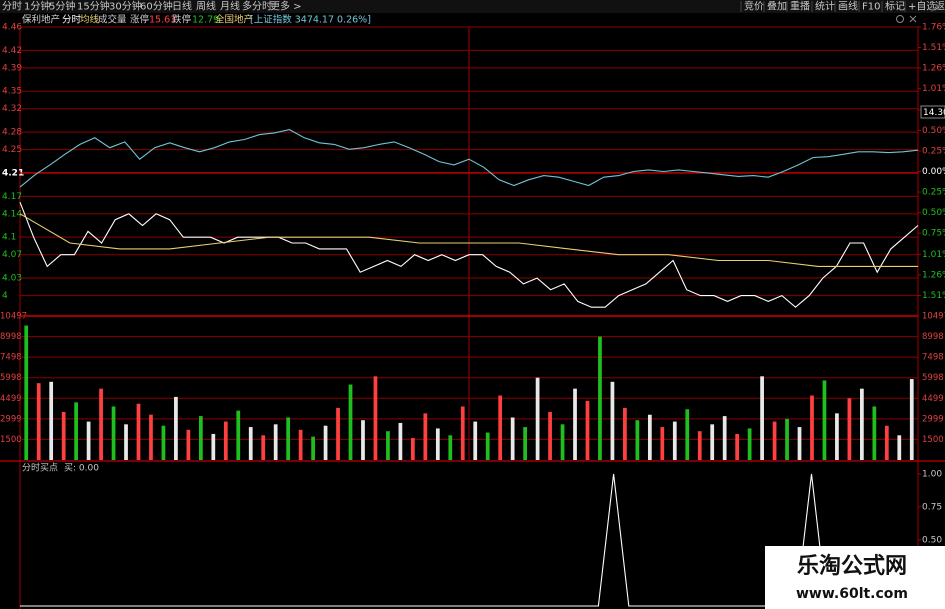 The image size is (945, 609). What do you see at coordinates (800, 6) in the screenshot?
I see `tool-button: 重播` at bounding box center [800, 6].